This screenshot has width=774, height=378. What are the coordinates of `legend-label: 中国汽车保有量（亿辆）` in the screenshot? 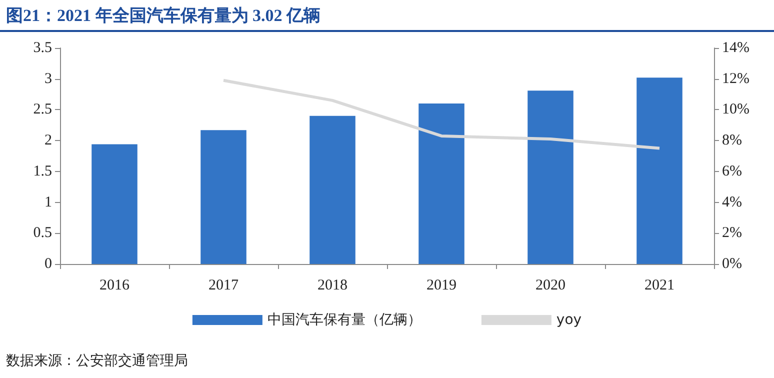 It's located at (344, 320).